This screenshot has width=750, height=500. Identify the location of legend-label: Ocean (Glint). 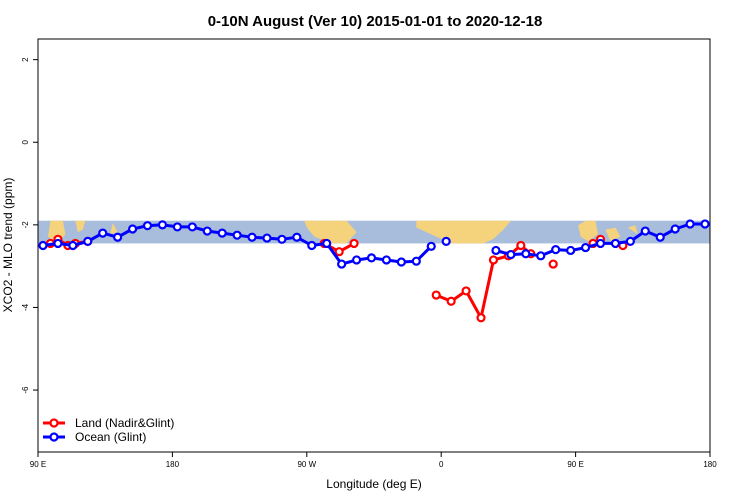
(110, 437).